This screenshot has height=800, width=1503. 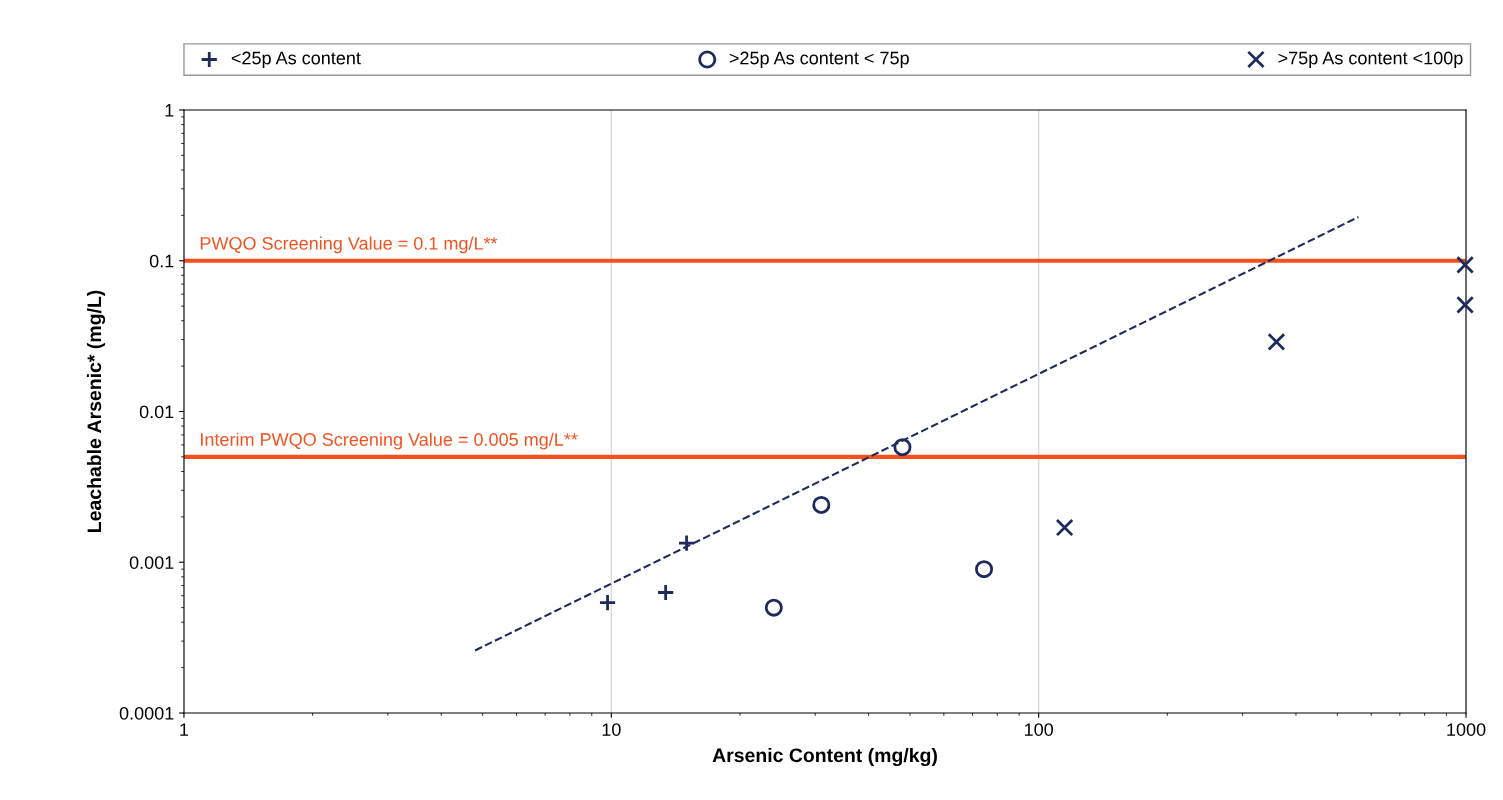 I want to click on ref-line-label: PWQO Screening Value = 0.1 mg/L**, so click(x=349, y=245).